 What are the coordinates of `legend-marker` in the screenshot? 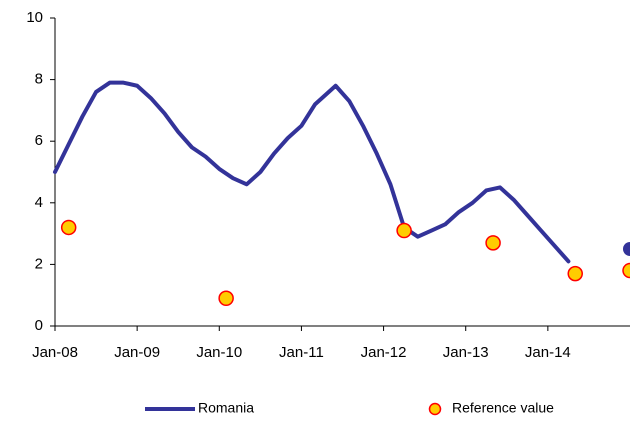 It's located at (435, 409).